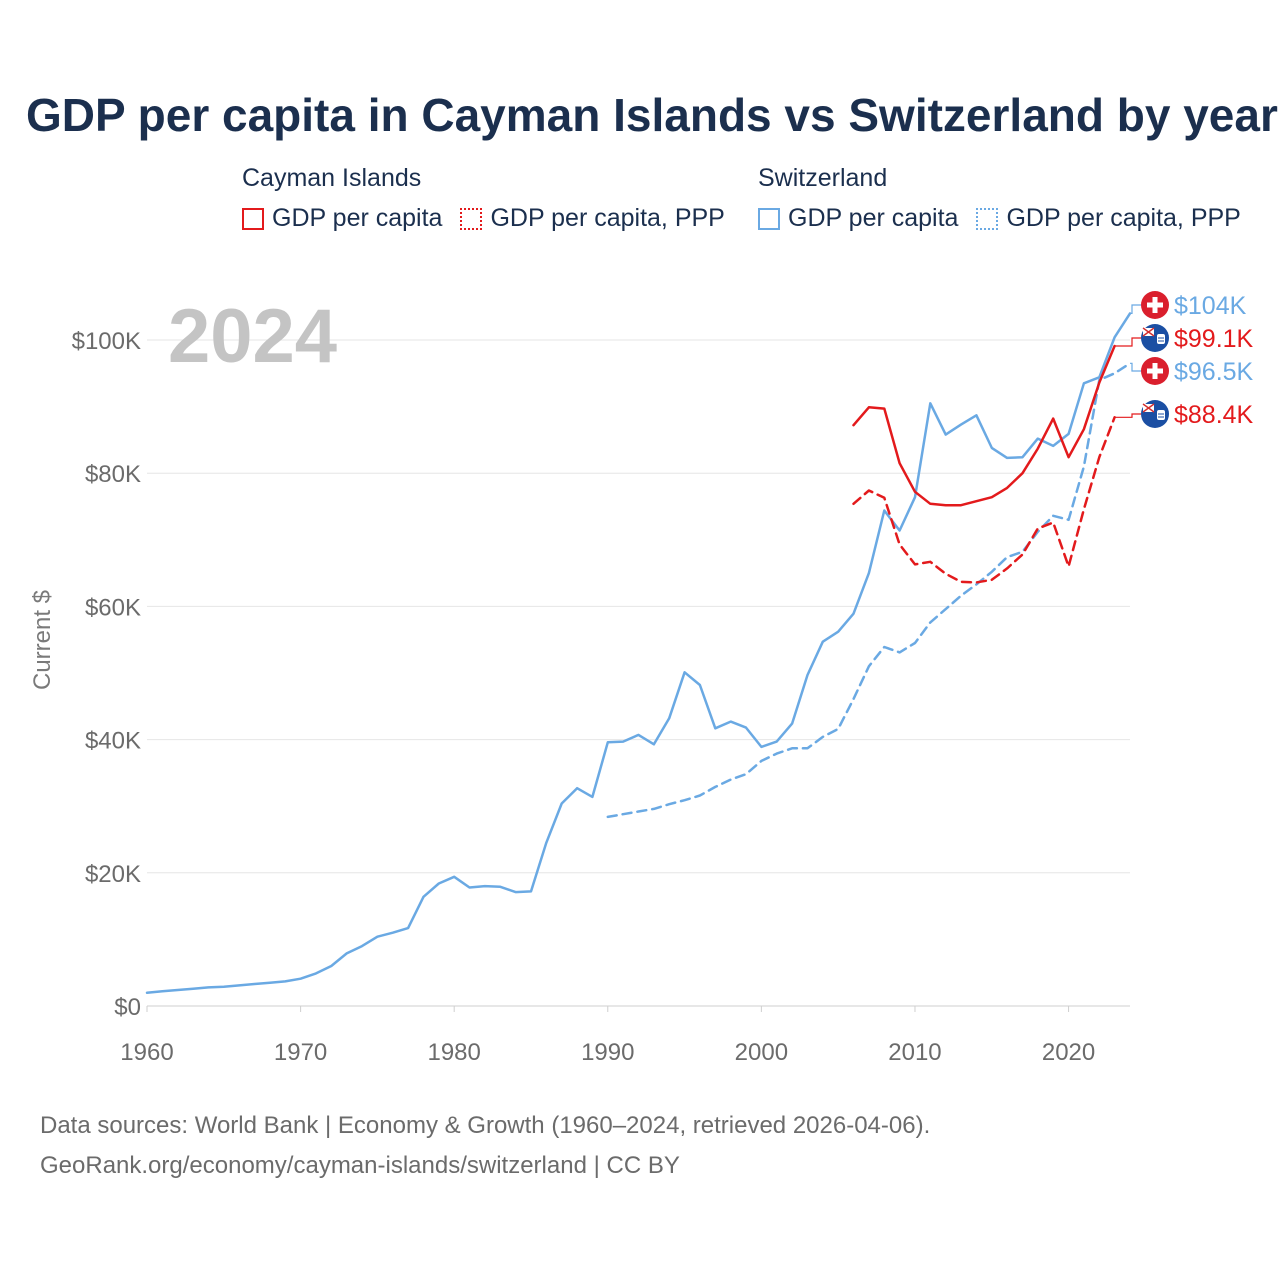  I want to click on legend-swatch-dotted-red, so click(471, 218).